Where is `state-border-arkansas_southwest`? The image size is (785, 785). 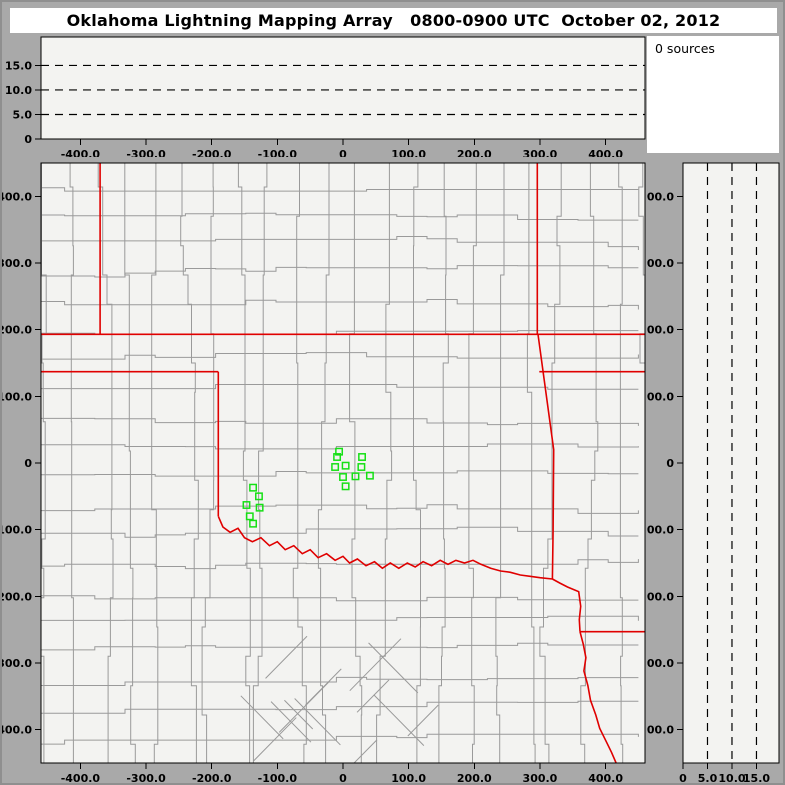
state-border-arkansas_southwest is located at coordinates (567, 605).